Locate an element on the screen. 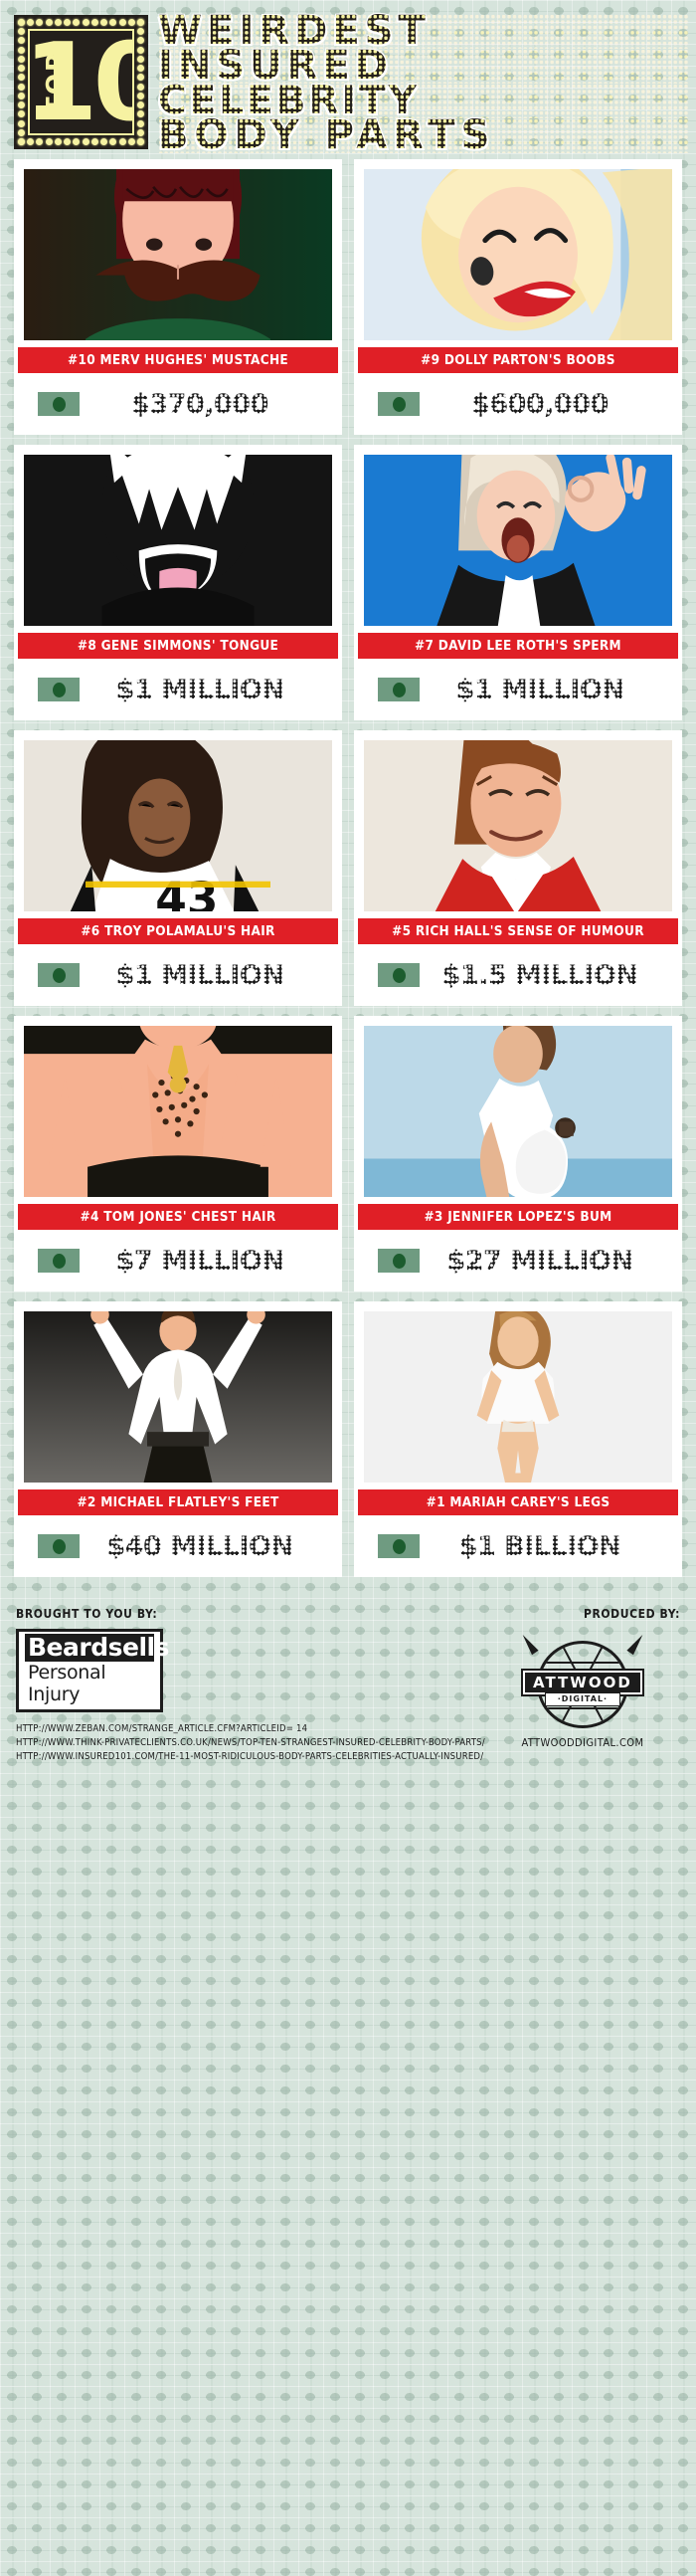 Image resolution: width=696 pixels, height=2576 pixels. price-row: $27 MILLION is located at coordinates (518, 1260).